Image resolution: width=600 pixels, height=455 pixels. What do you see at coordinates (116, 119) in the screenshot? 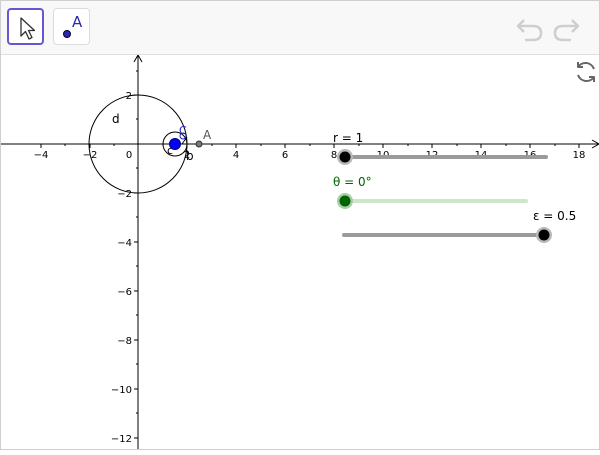
I see `circle-d-label: d` at bounding box center [116, 119].